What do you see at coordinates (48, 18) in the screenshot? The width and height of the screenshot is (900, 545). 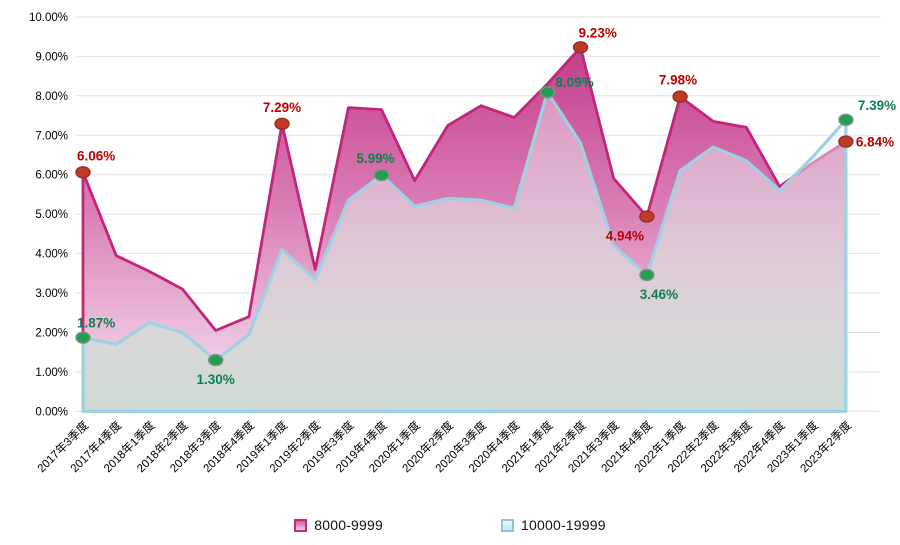 I see `y-axis-tick-label: 10.00%` at bounding box center [48, 18].